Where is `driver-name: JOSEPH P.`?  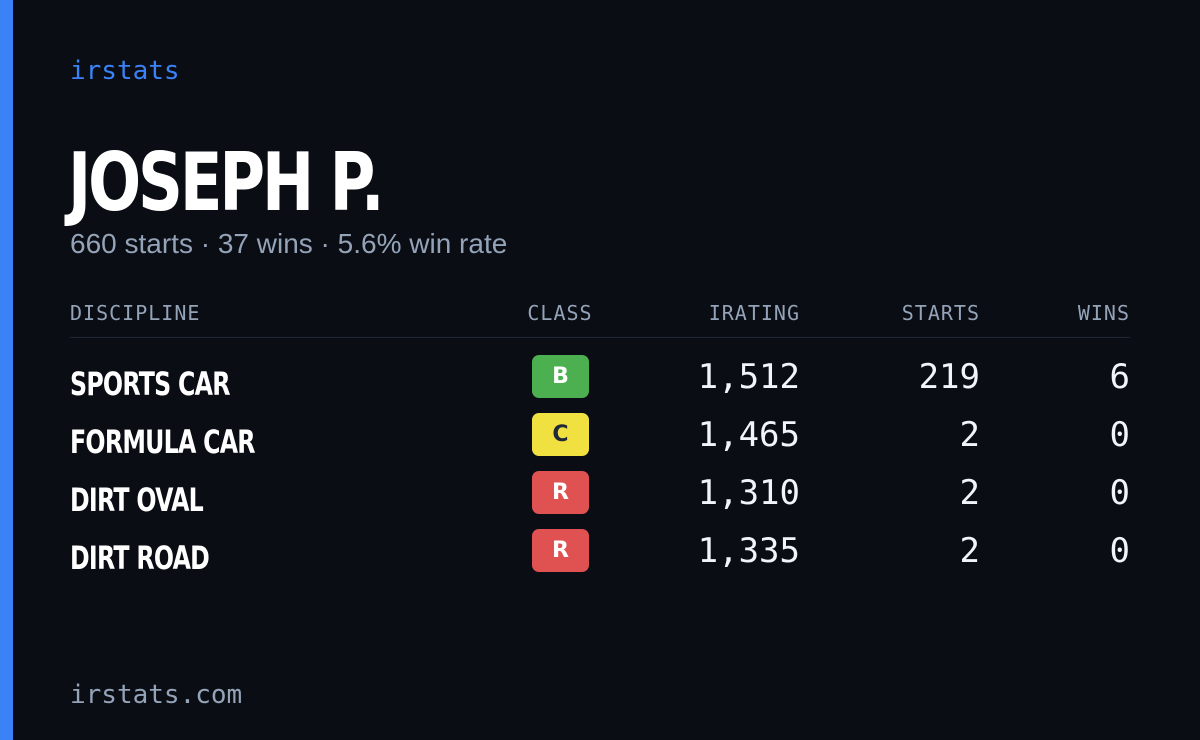 driver-name: JOSEPH P. is located at coordinates (226, 182).